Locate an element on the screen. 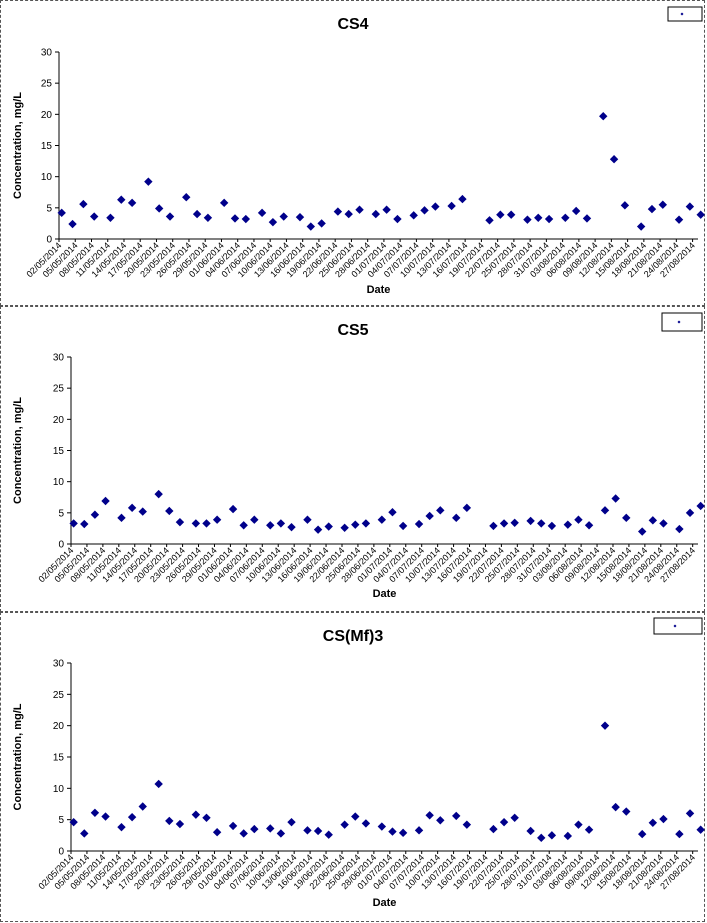 This screenshot has width=707, height=923. chart-title: CS4 is located at coordinates (352, 24).